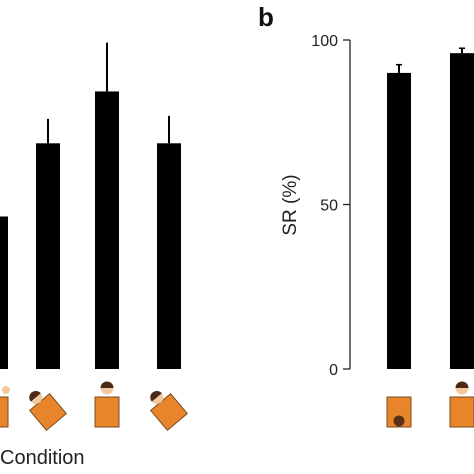 This screenshot has width=474, height=474. Describe the element at coordinates (333, 370) in the screenshot. I see `y-tick-label-0: 0` at that location.